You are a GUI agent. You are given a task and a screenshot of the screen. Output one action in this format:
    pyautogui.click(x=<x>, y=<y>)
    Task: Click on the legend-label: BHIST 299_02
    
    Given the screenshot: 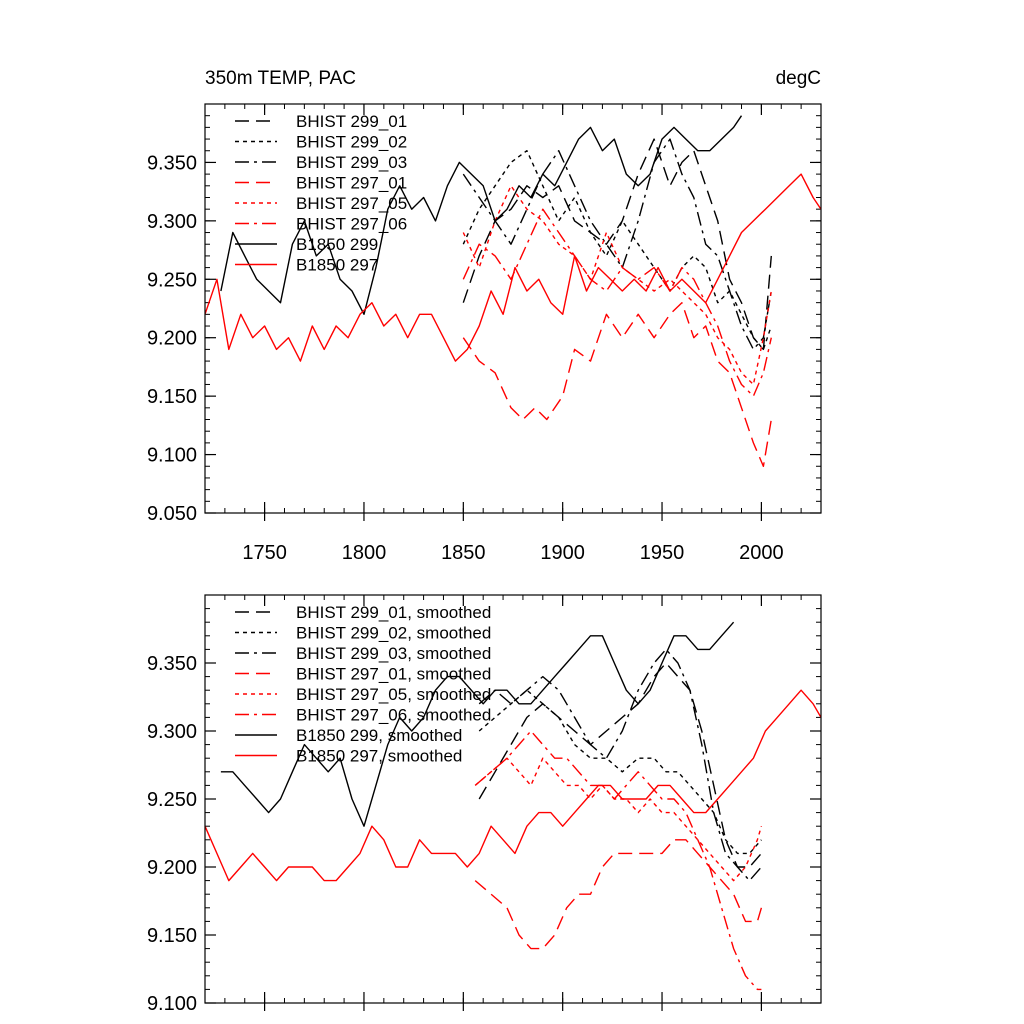 What is the action you would take?
    pyautogui.click(x=351, y=142)
    